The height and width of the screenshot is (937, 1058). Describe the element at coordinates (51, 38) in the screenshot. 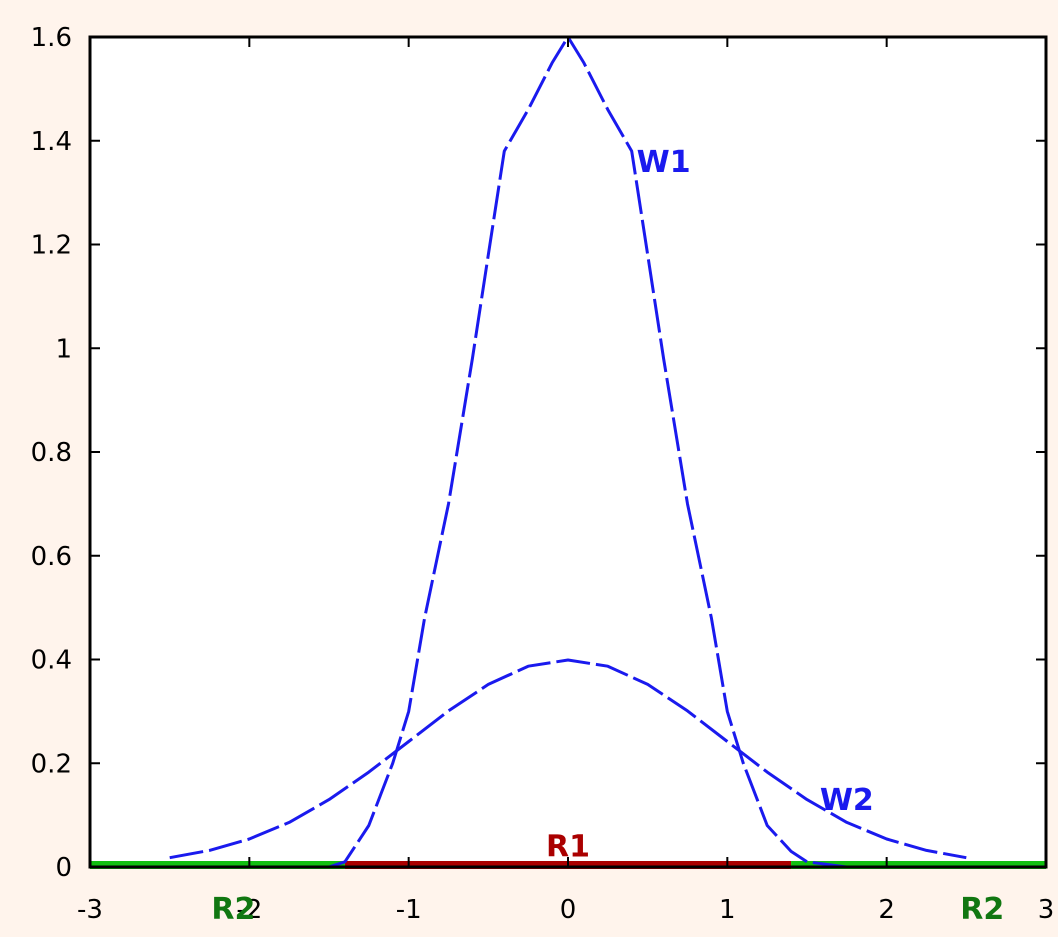

I see `y-tick-label: 1.6` at that location.